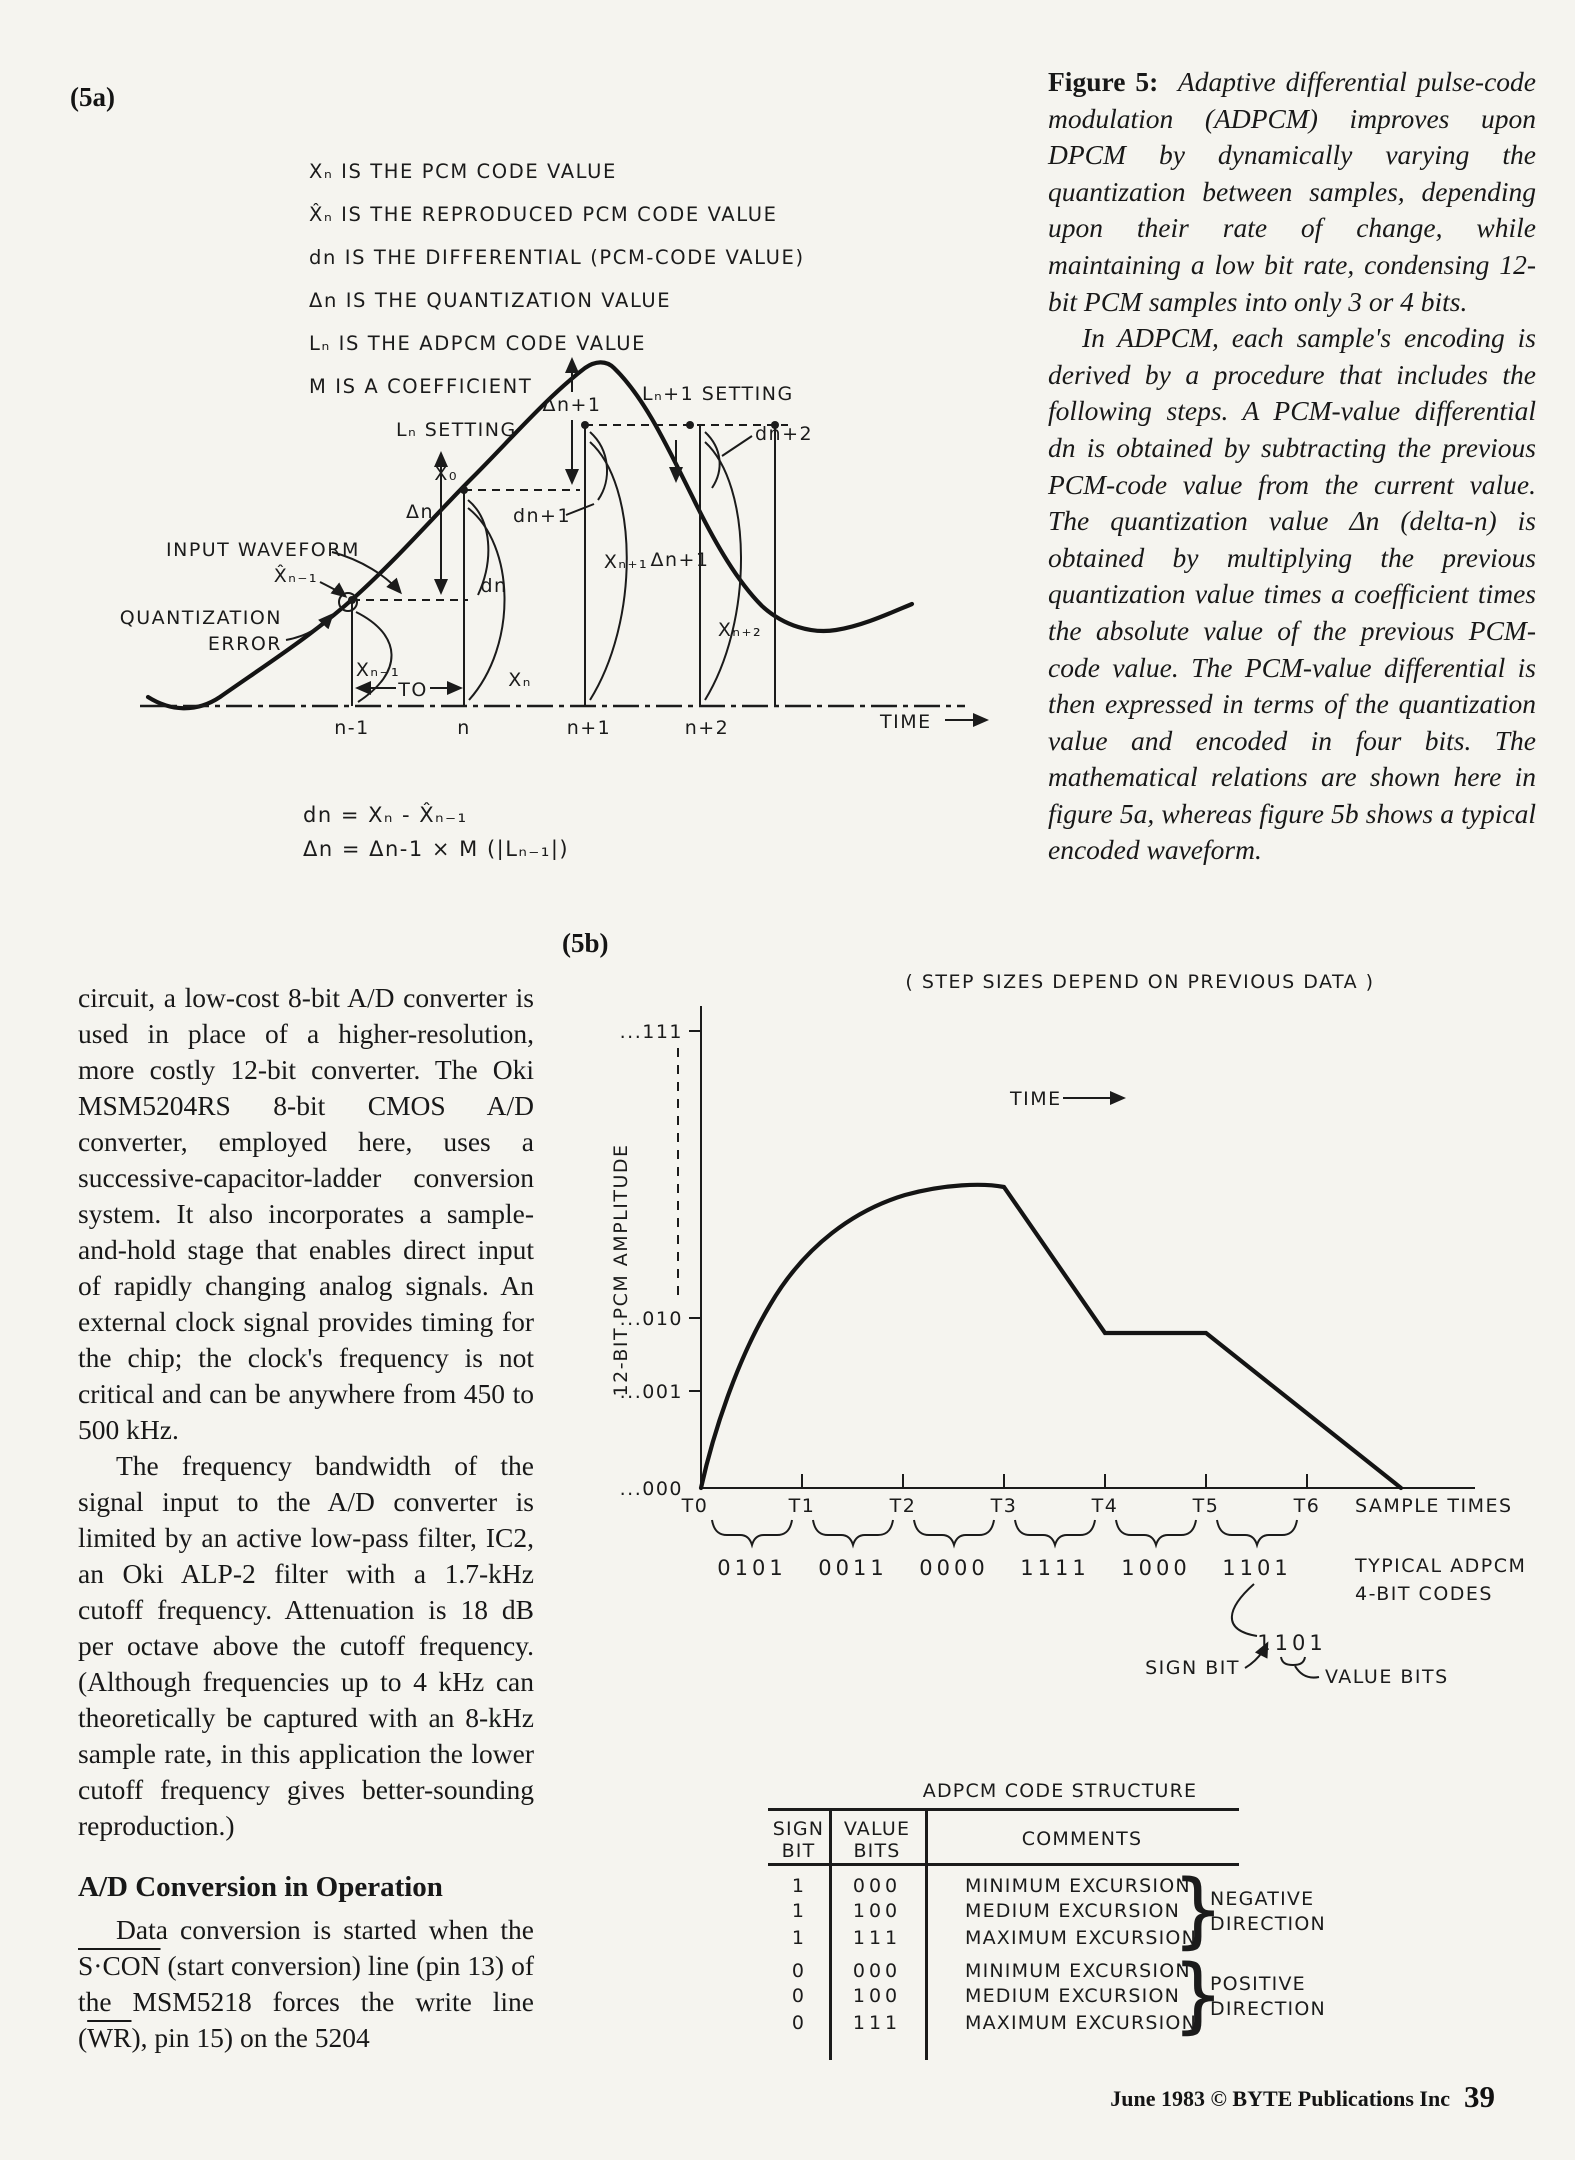  I want to click on x-tick-label-t2: T2, so click(903, 1506).